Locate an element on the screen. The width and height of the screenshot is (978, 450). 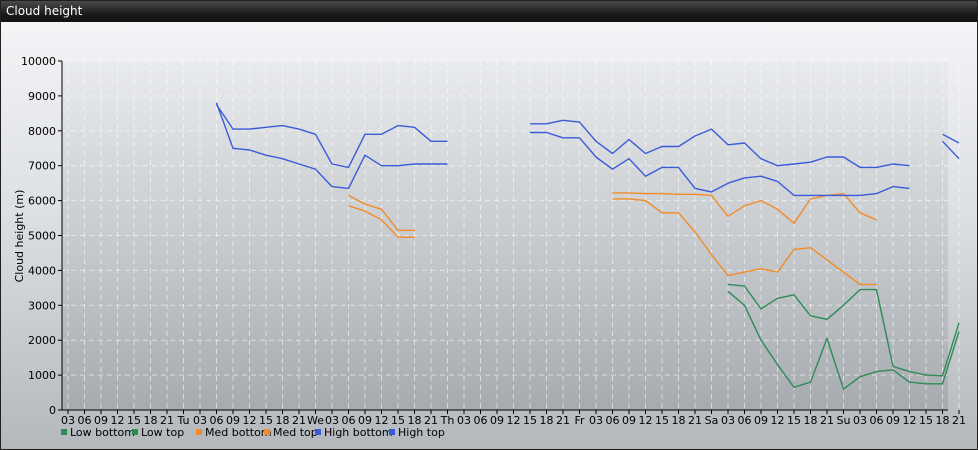
x-tick-label: Sa is located at coordinates (712, 420).